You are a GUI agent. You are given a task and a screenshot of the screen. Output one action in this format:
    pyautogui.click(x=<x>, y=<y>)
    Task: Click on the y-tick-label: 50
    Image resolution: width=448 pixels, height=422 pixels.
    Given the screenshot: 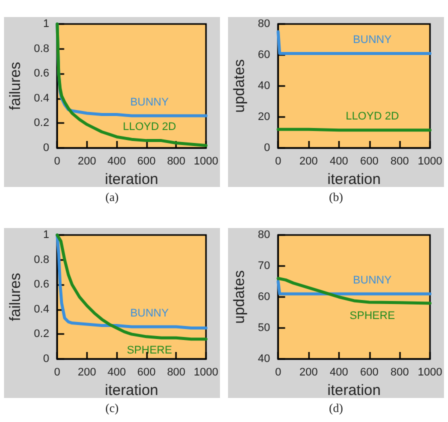 What is the action you would take?
    pyautogui.click(x=264, y=328)
    